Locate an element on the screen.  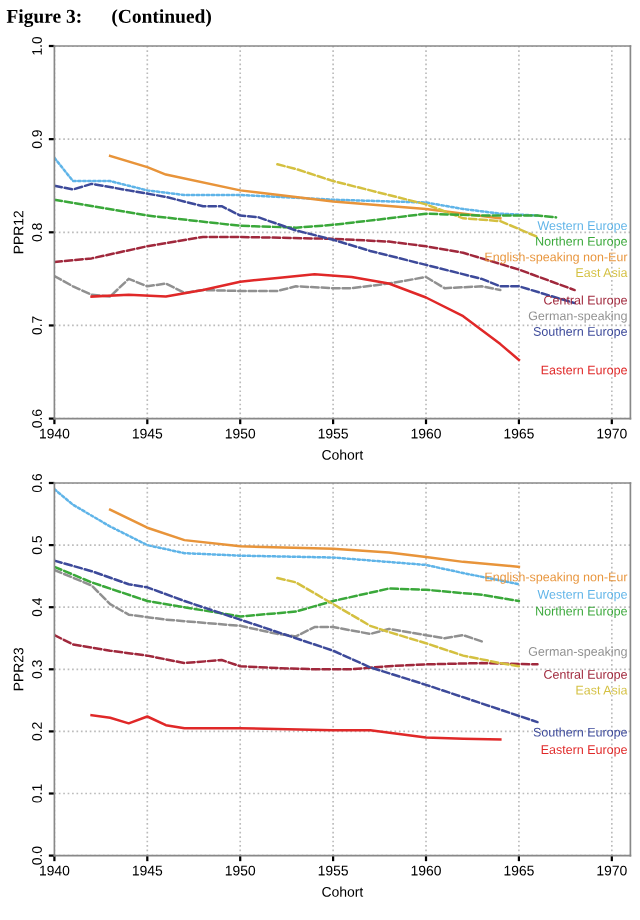
chart-title: Figure 3: (Continued) is located at coordinates (108, 18).